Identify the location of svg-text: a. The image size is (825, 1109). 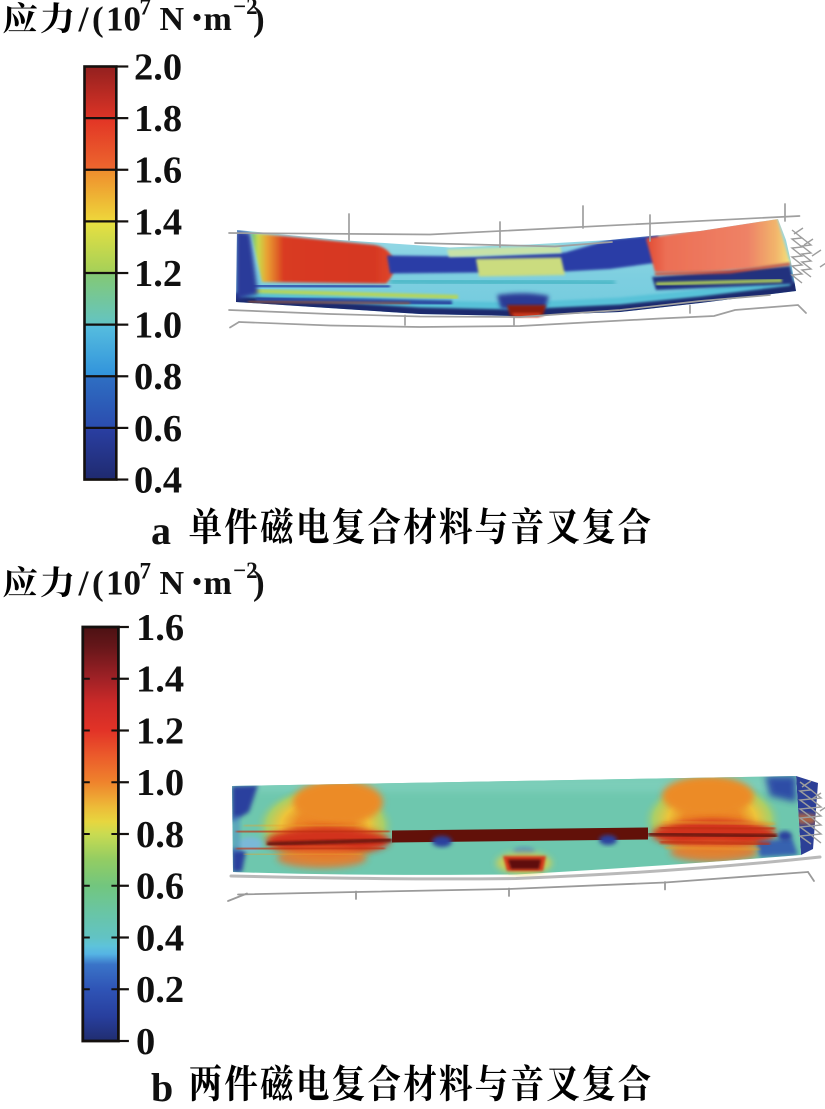
(161, 530).